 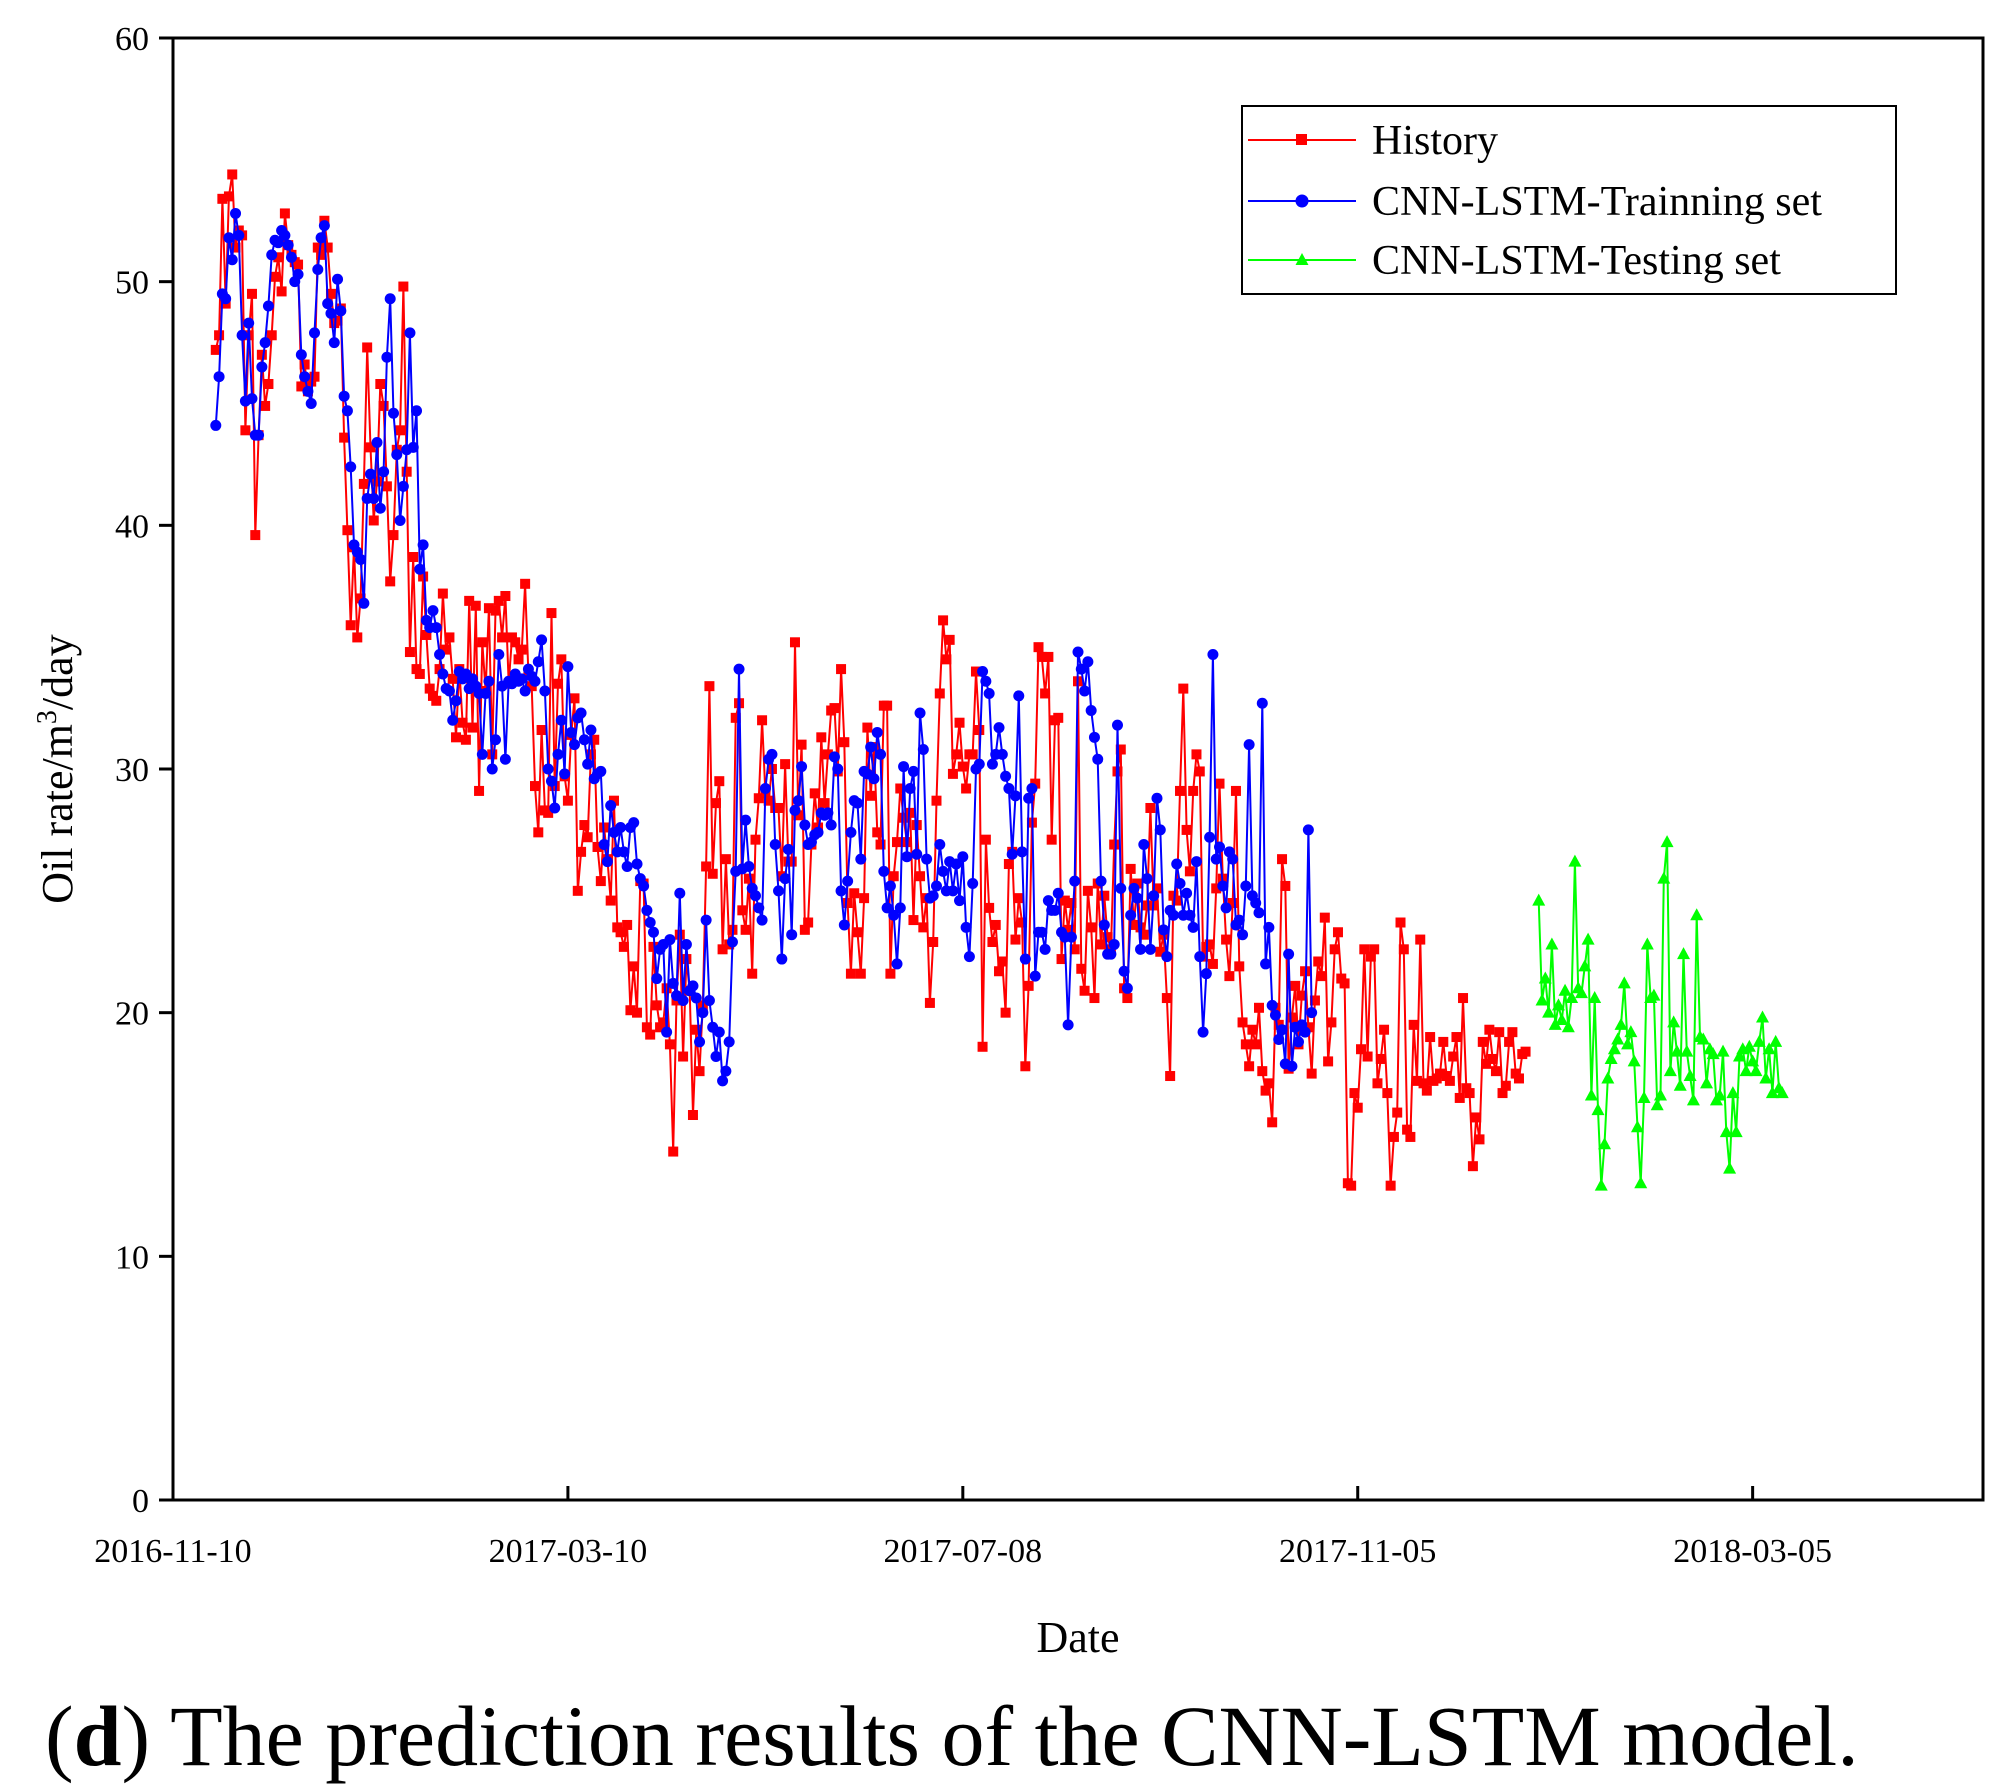 I want to click on x-axis-title: Date, so click(x=1077, y=1637).